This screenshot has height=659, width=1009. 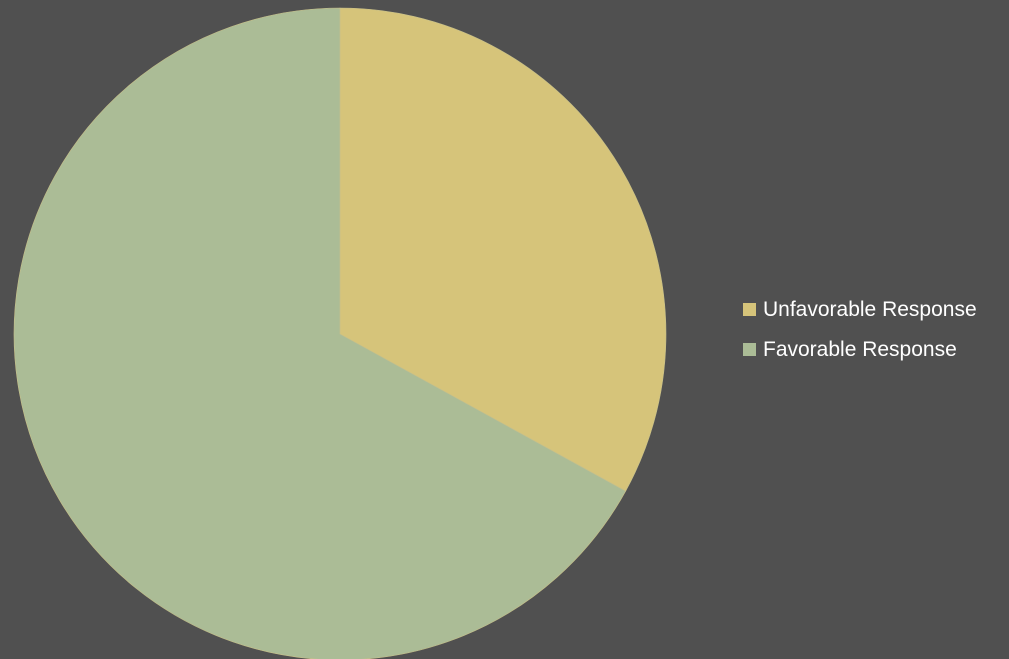 I want to click on legend-swatch-unfavorable, so click(x=749, y=309).